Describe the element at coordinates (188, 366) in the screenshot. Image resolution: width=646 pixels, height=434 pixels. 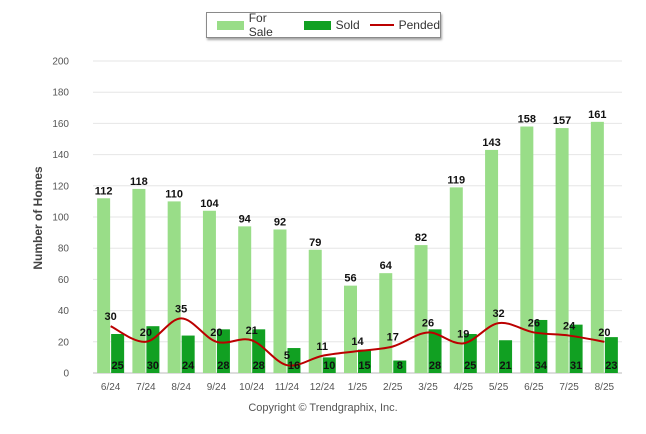
I see `sold-value-label: 24` at that location.